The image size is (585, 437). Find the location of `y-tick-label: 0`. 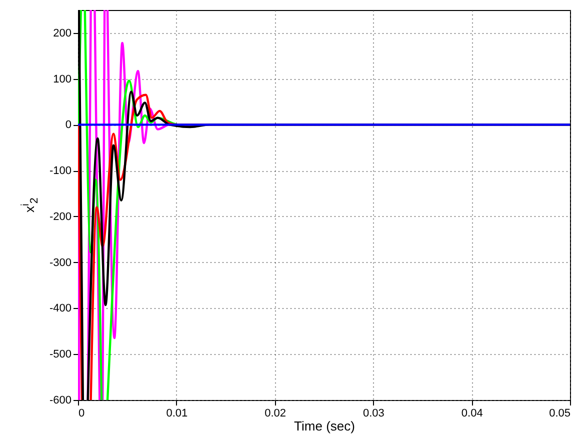

y-tick-label: 0 is located at coordinates (68, 125).